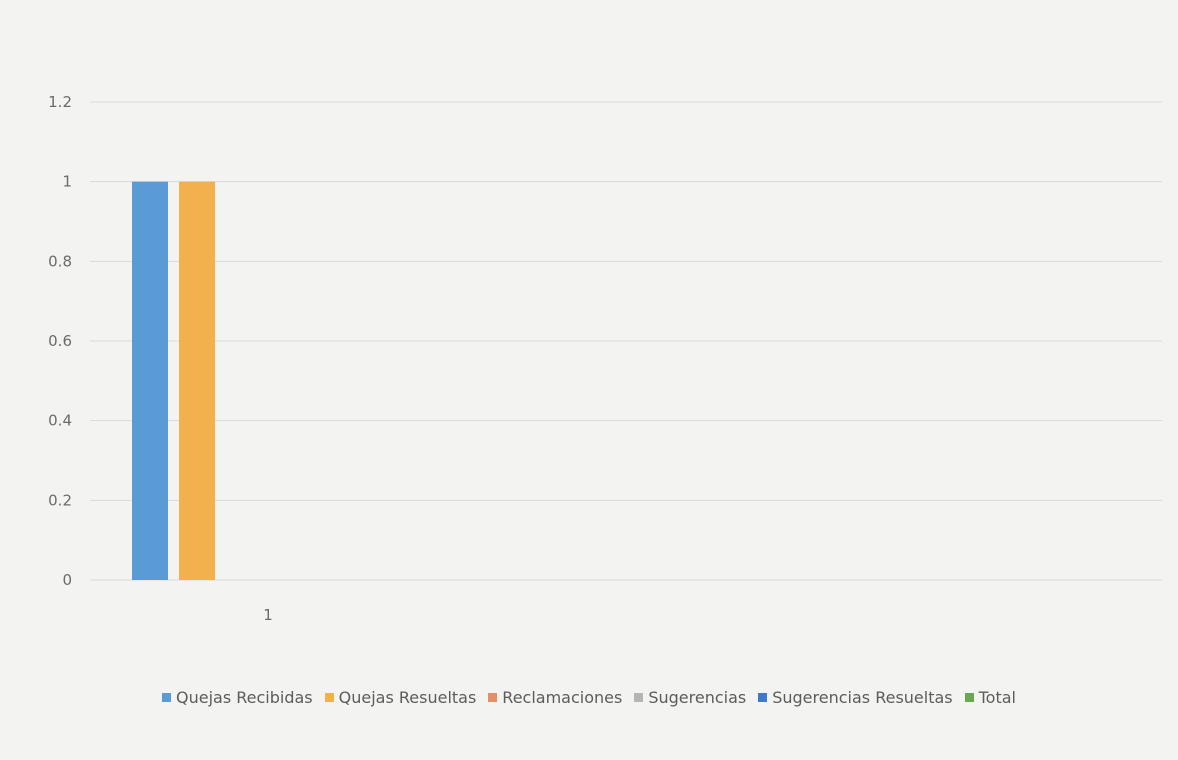  I want to click on y-tick-label: 0.4, so click(60, 421).